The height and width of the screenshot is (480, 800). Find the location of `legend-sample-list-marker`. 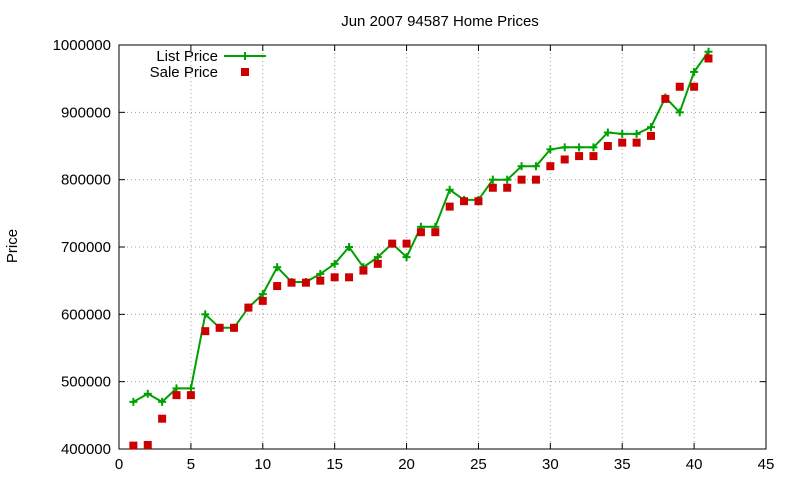

legend-sample-list-marker is located at coordinates (245, 56).